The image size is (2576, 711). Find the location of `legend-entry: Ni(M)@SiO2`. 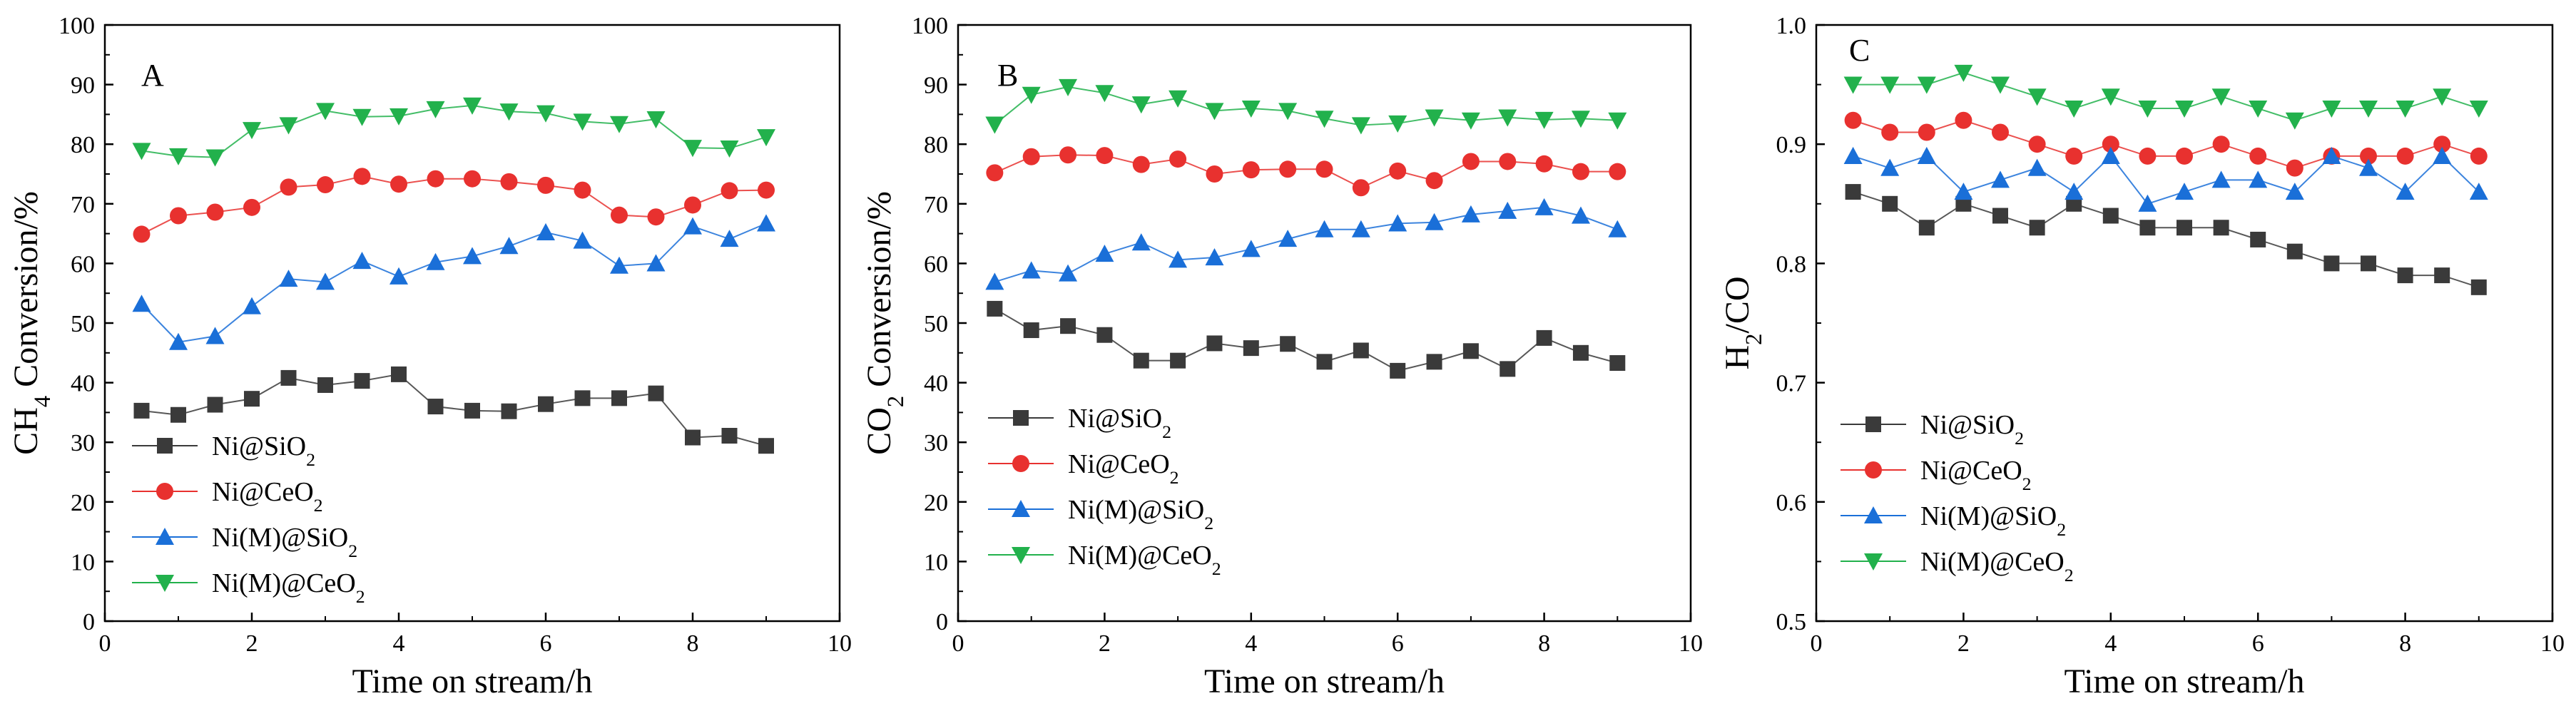

legend-entry: Ni(M)@SiO2 is located at coordinates (244, 542).